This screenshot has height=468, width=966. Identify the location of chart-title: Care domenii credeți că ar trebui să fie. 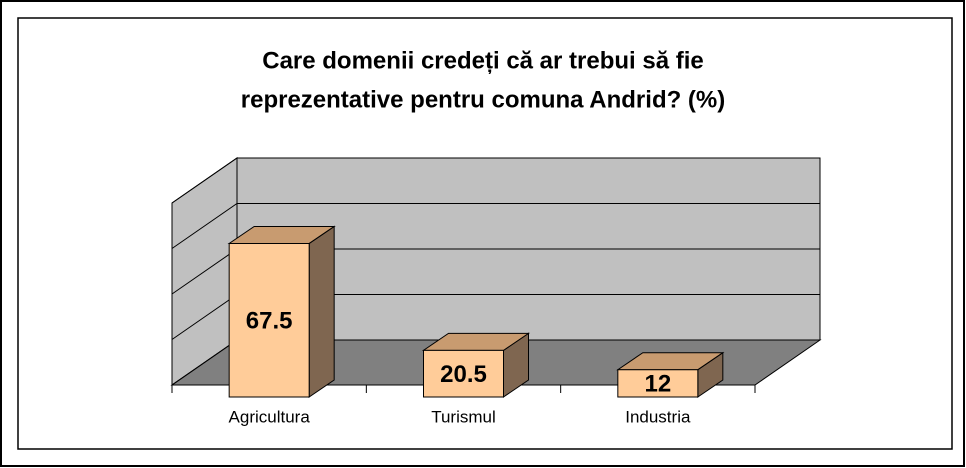
(483, 60).